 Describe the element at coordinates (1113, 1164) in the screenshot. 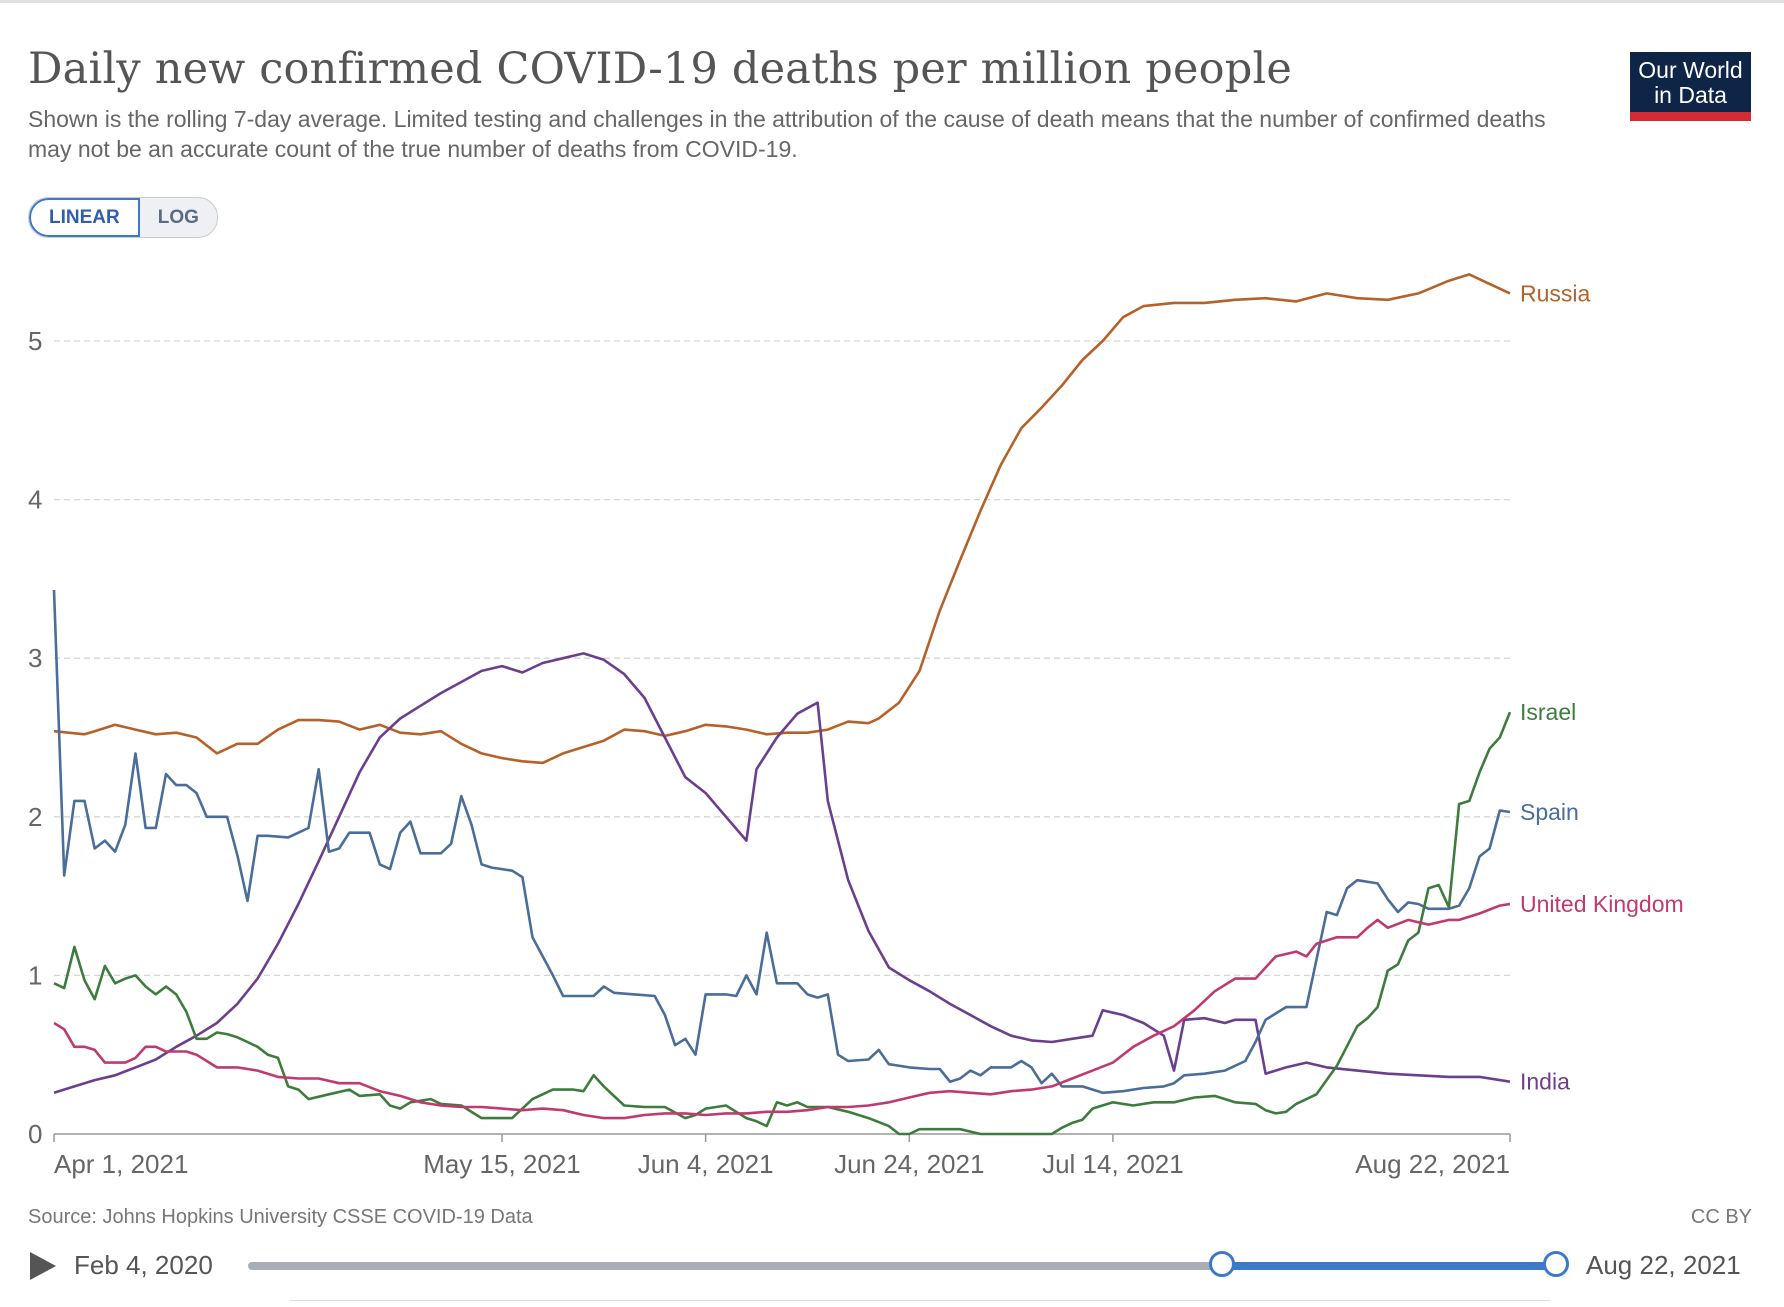

I see `x-tick-label: Jul 14, 2021` at that location.